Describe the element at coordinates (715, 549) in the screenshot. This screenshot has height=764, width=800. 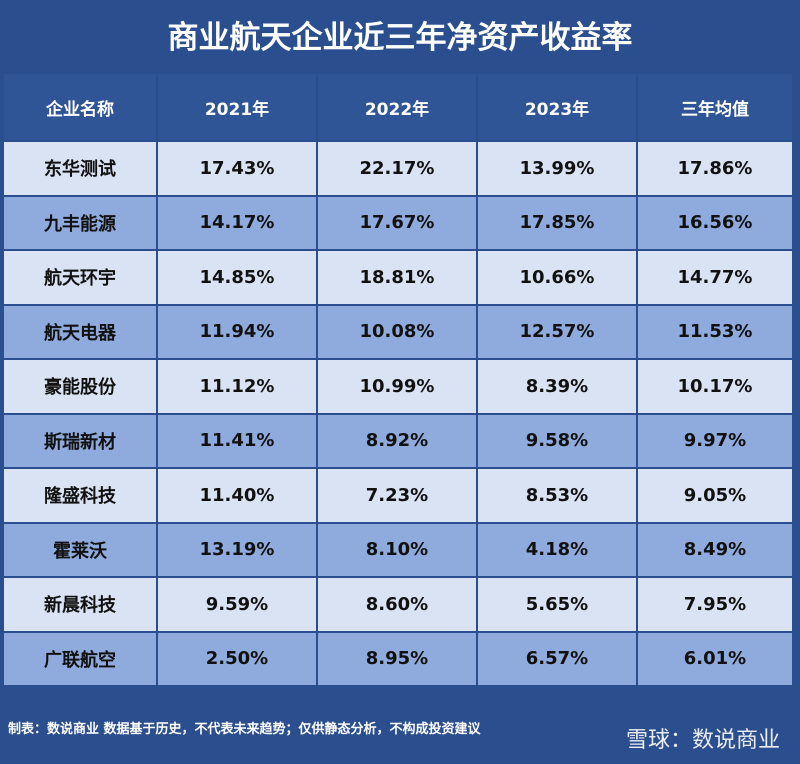
I see `table-cell: 8.49%` at that location.